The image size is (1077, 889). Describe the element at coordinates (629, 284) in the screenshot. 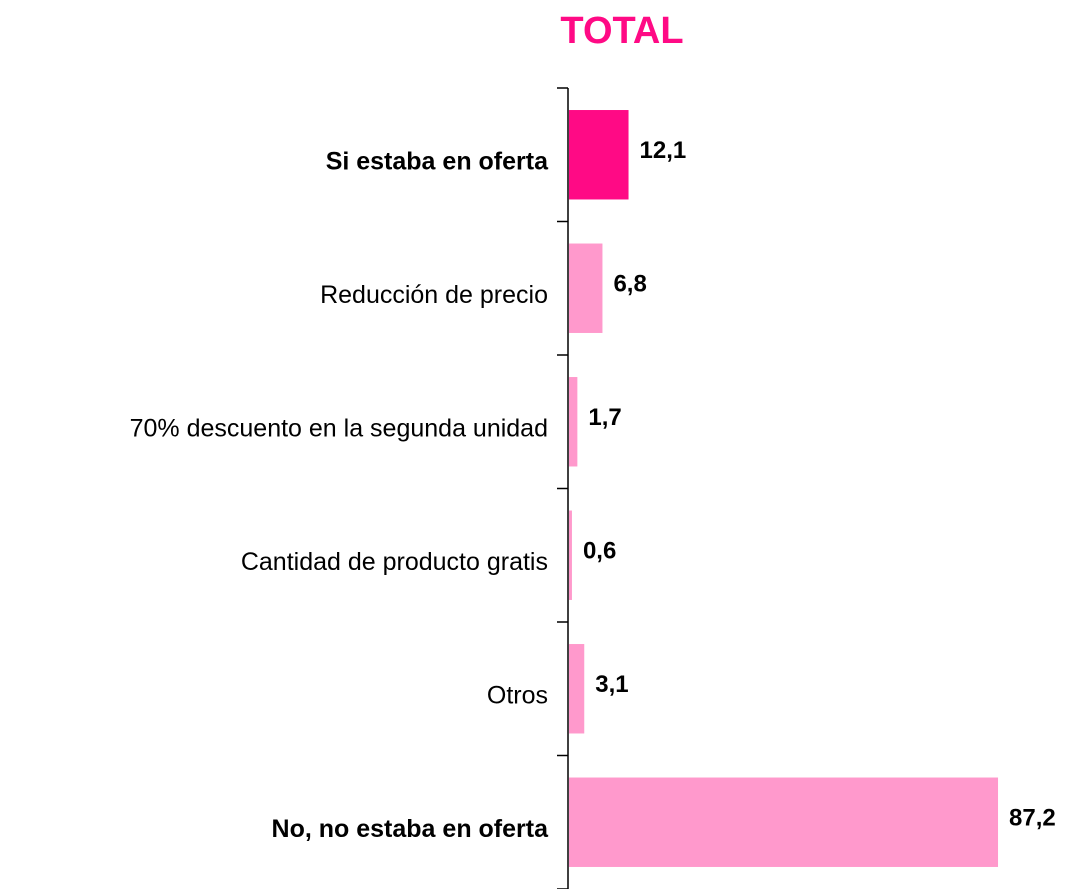

I see `value-label: 6,8` at that location.